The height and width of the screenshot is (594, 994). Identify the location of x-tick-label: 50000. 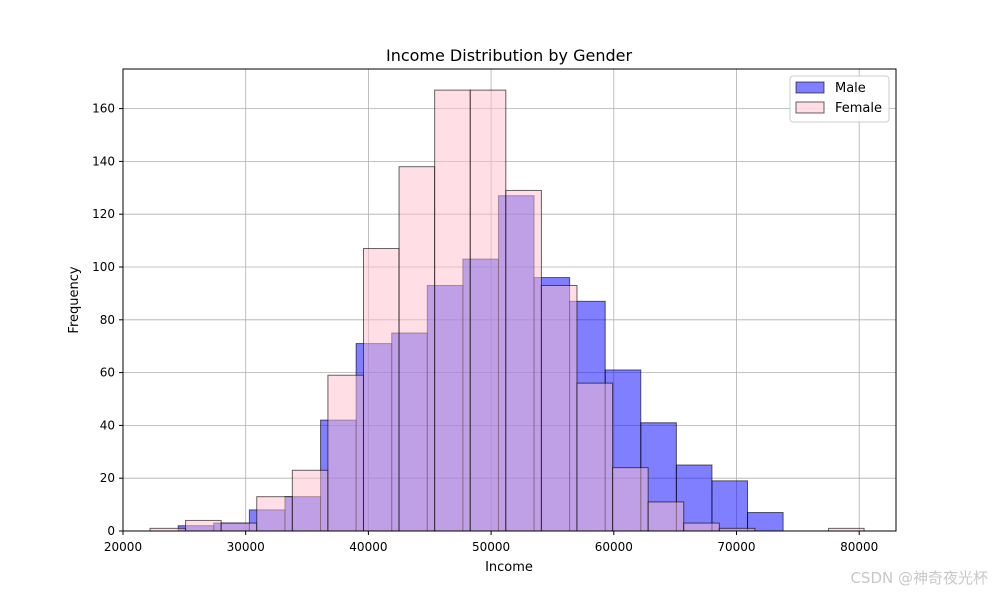
(491, 547).